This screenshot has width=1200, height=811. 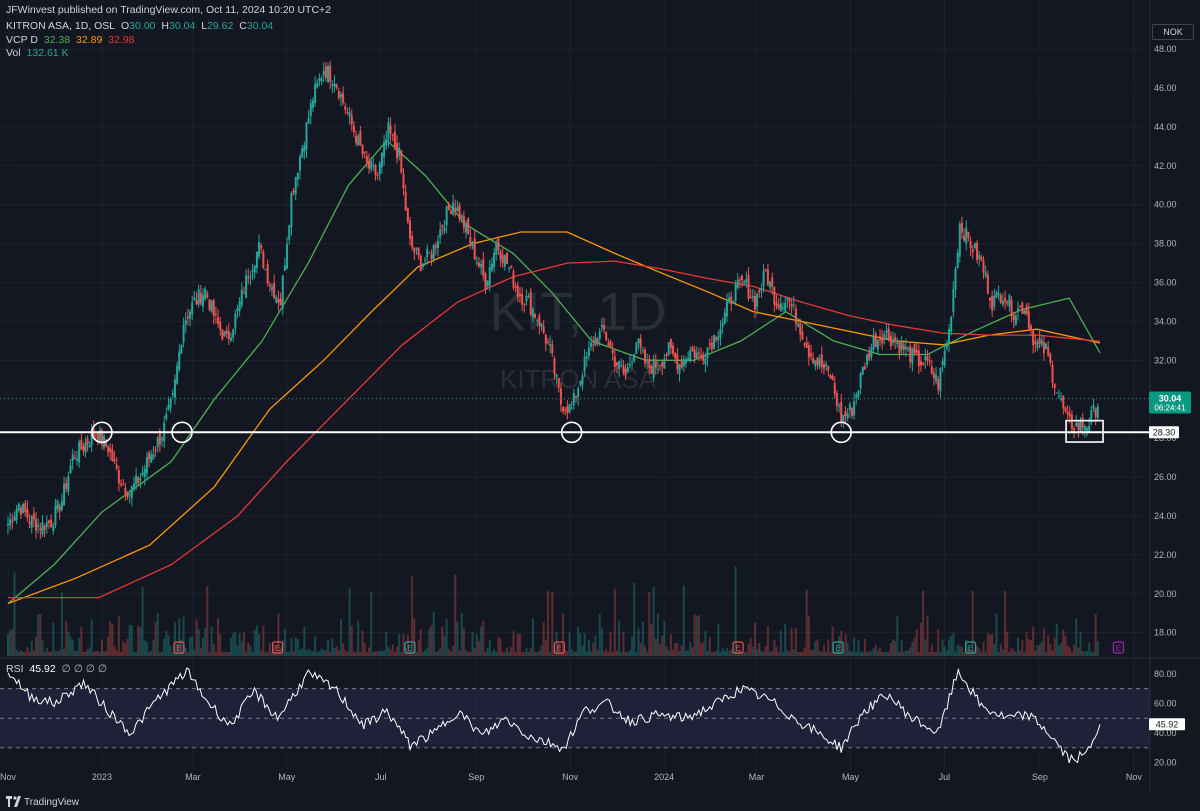 I want to click on tradingview-logo-icon, so click(x=13, y=801).